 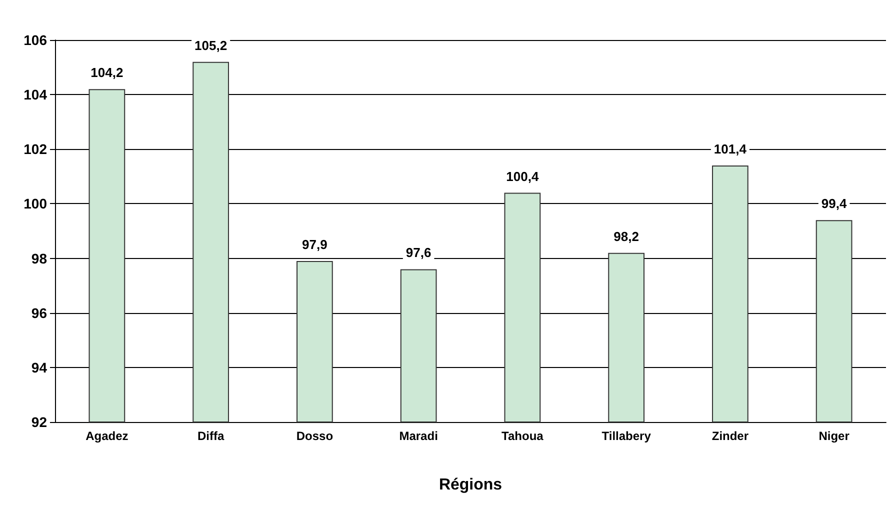 What do you see at coordinates (523, 176) in the screenshot?
I see `data-label: 100,4` at bounding box center [523, 176].